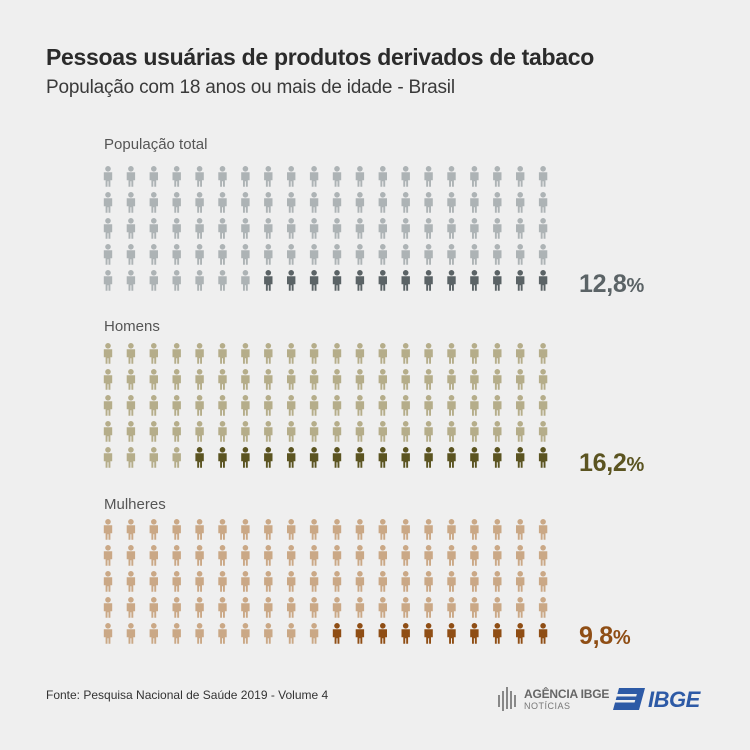 The width and height of the screenshot is (750, 750). Describe the element at coordinates (603, 463) in the screenshot. I see `value-number: 16,2` at that location.